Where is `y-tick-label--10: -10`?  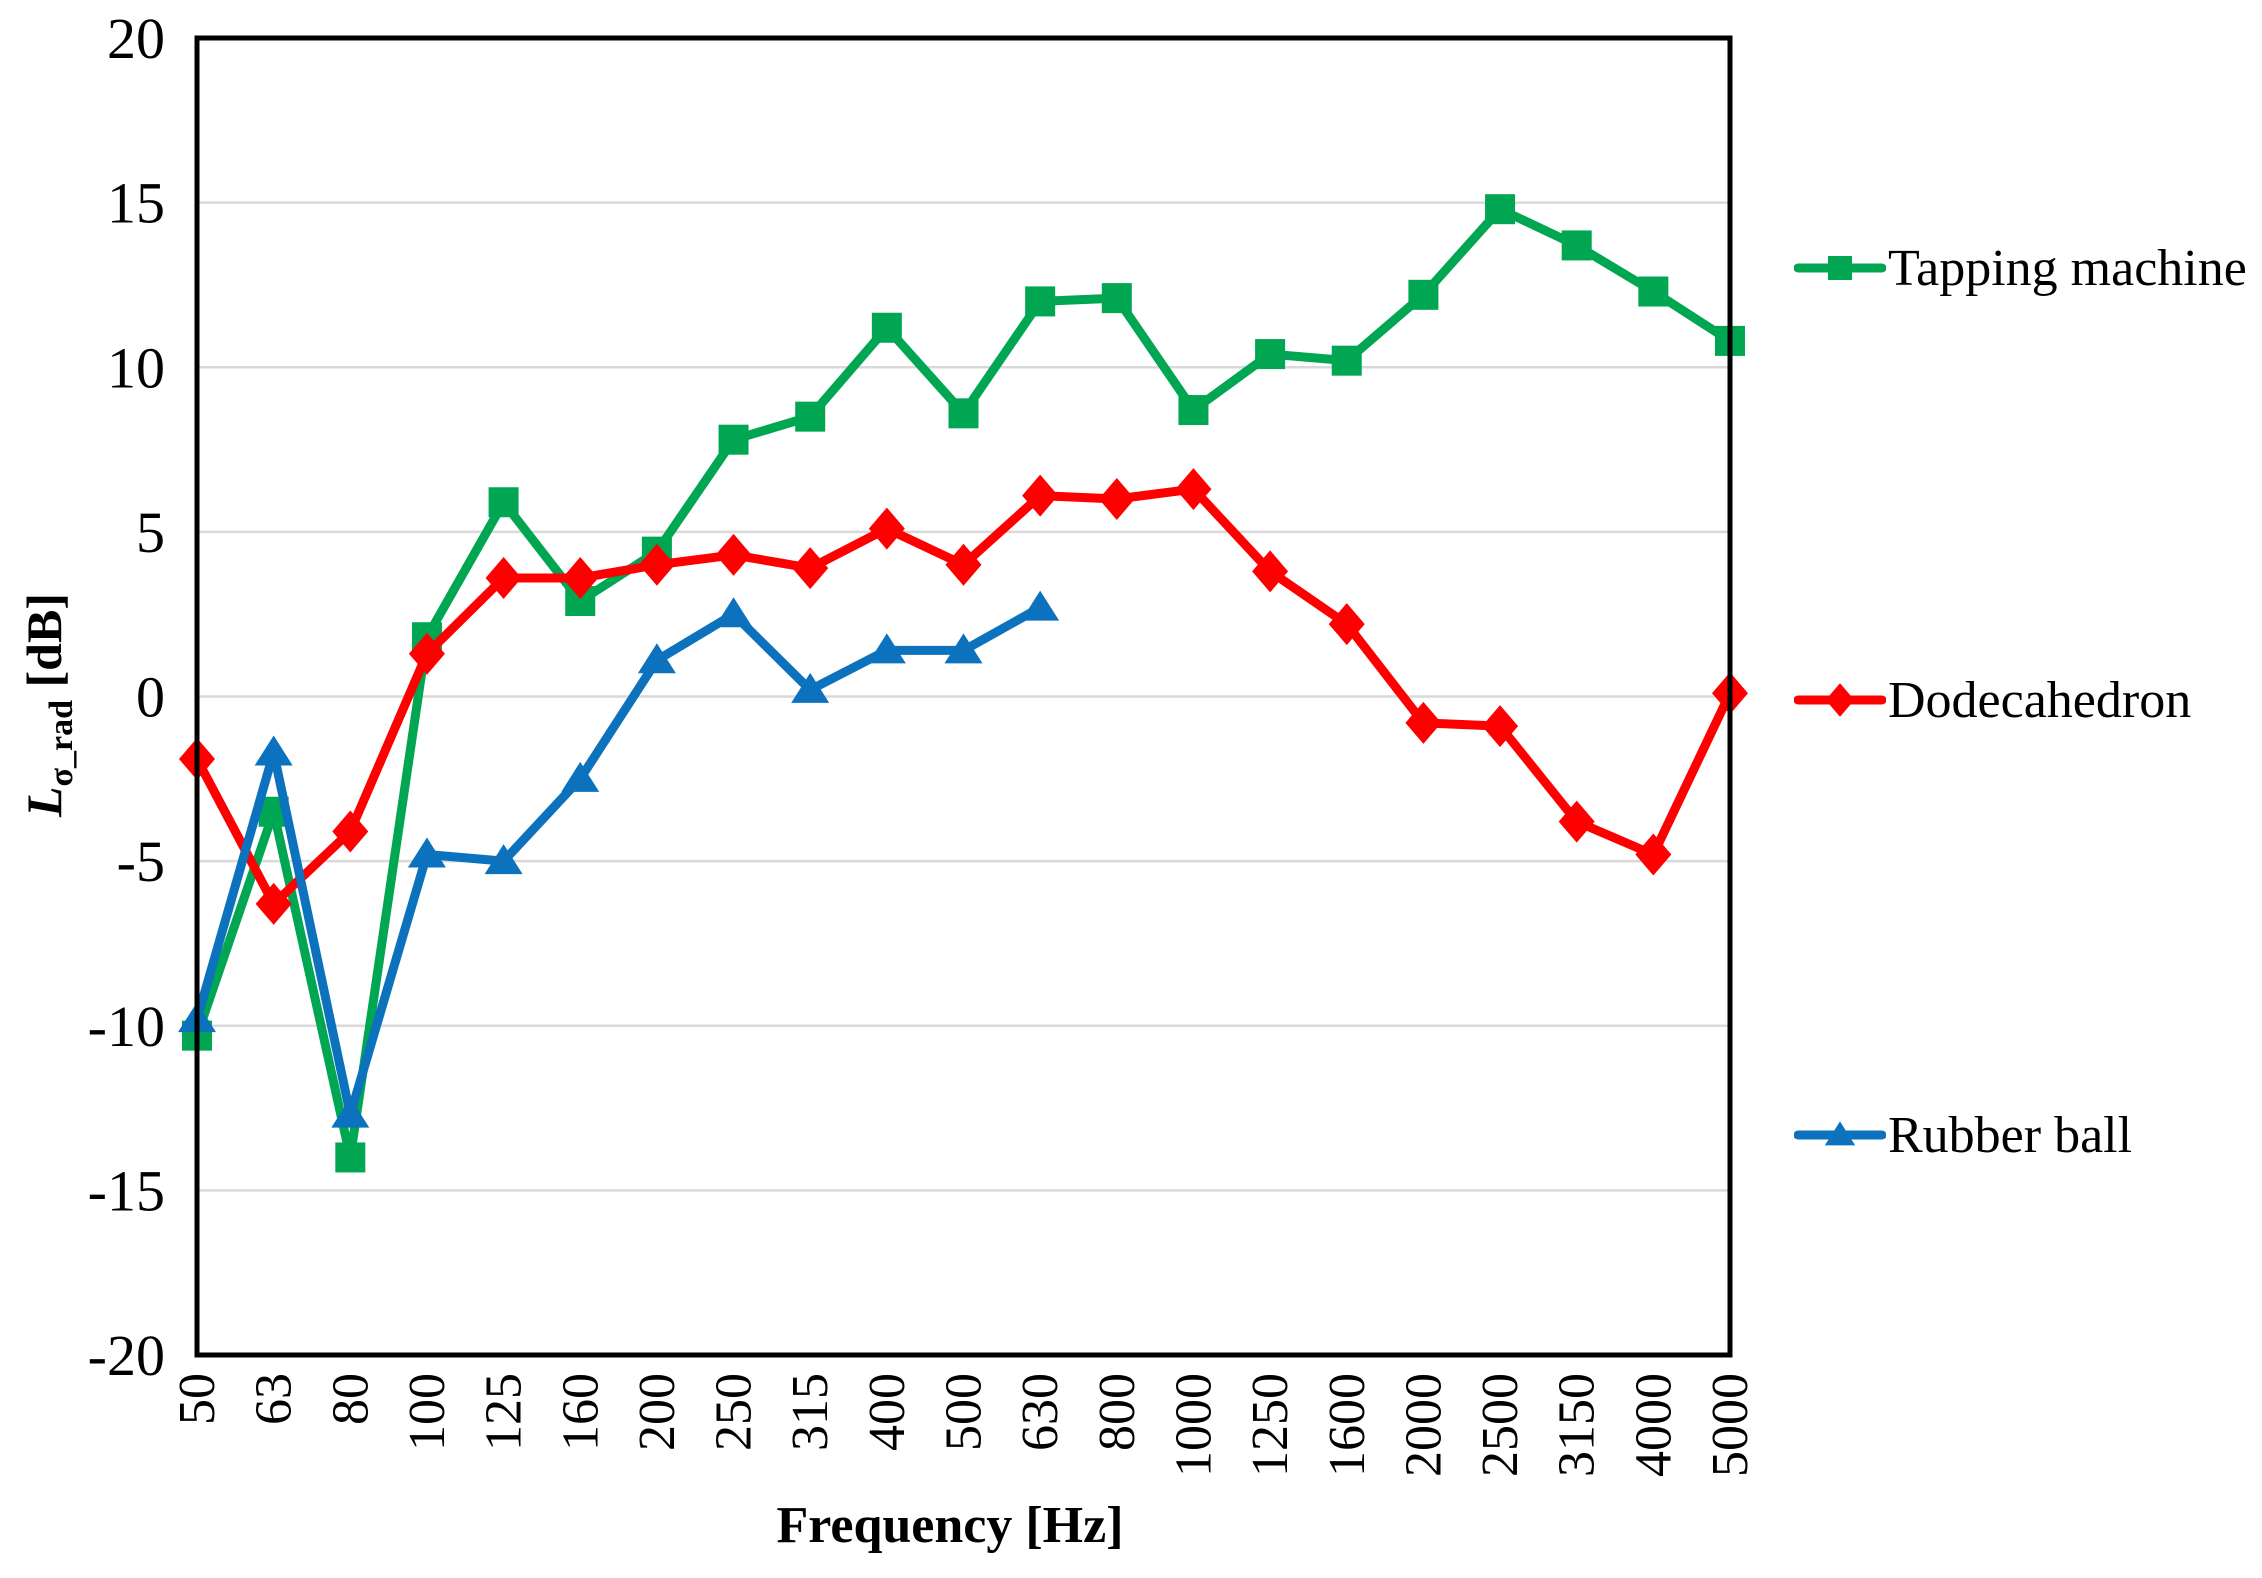
y-tick-label--10: -10 is located at coordinates (126, 1026).